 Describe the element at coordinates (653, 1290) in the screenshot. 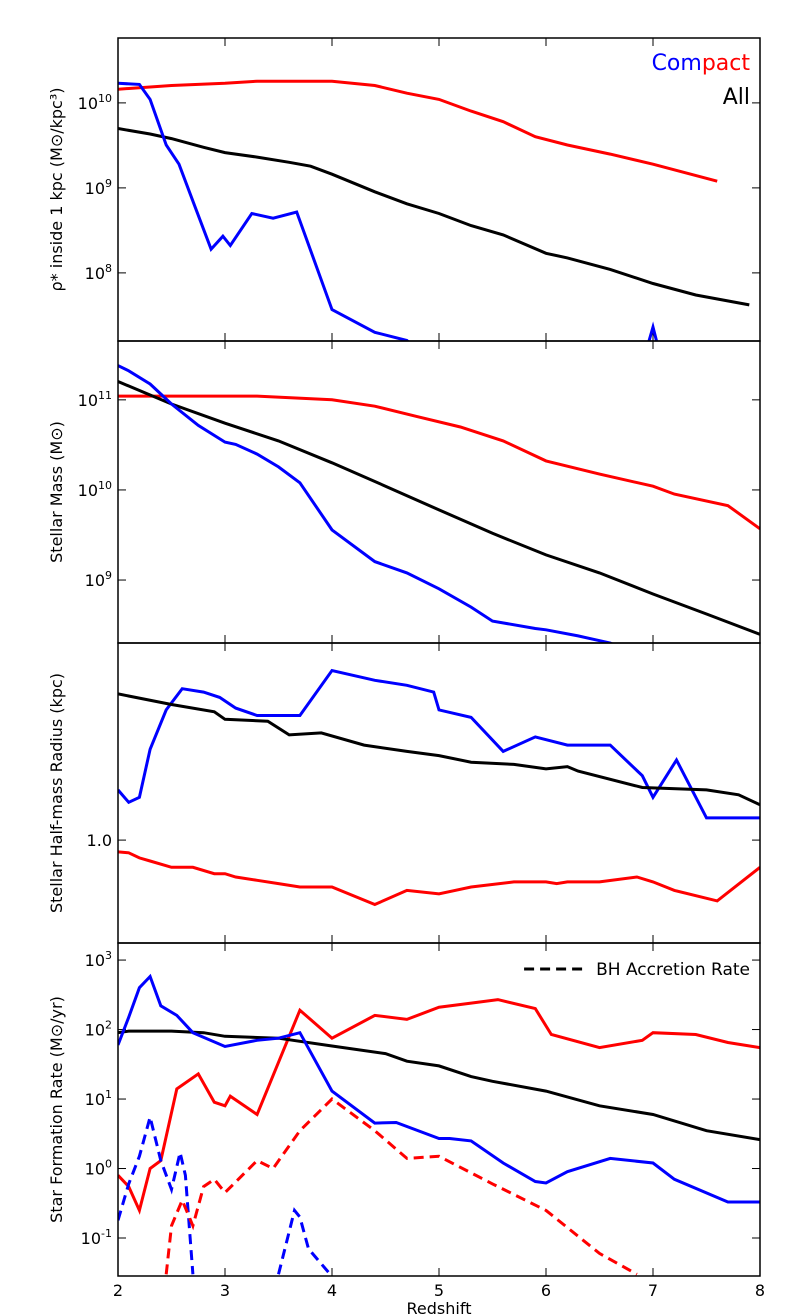

I see `x-tick-label: 7` at that location.